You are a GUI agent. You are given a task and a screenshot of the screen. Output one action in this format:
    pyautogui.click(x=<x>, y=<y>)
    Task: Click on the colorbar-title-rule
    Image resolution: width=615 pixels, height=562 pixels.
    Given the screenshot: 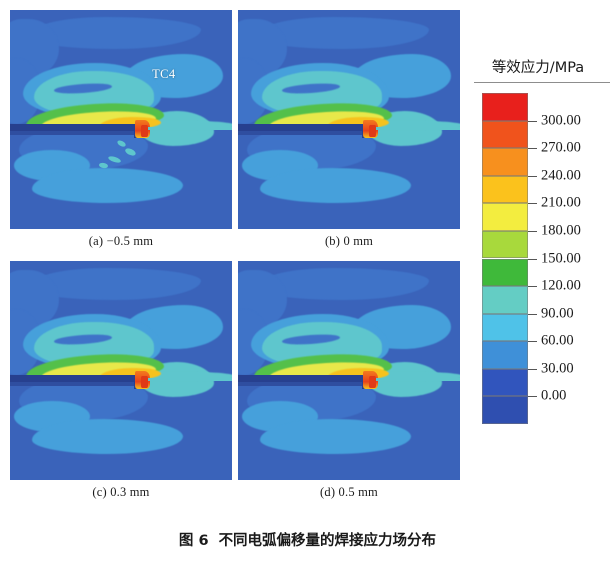 What is the action you would take?
    pyautogui.click(x=542, y=82)
    